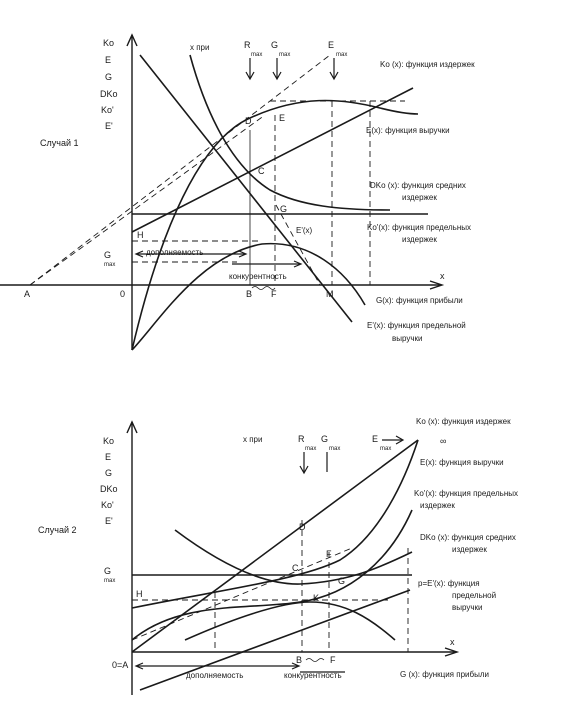 The width and height of the screenshot is (561, 711). What do you see at coordinates (107, 505) in the screenshot?
I see `case2-ylabel-koprime: Ko'` at bounding box center [107, 505].